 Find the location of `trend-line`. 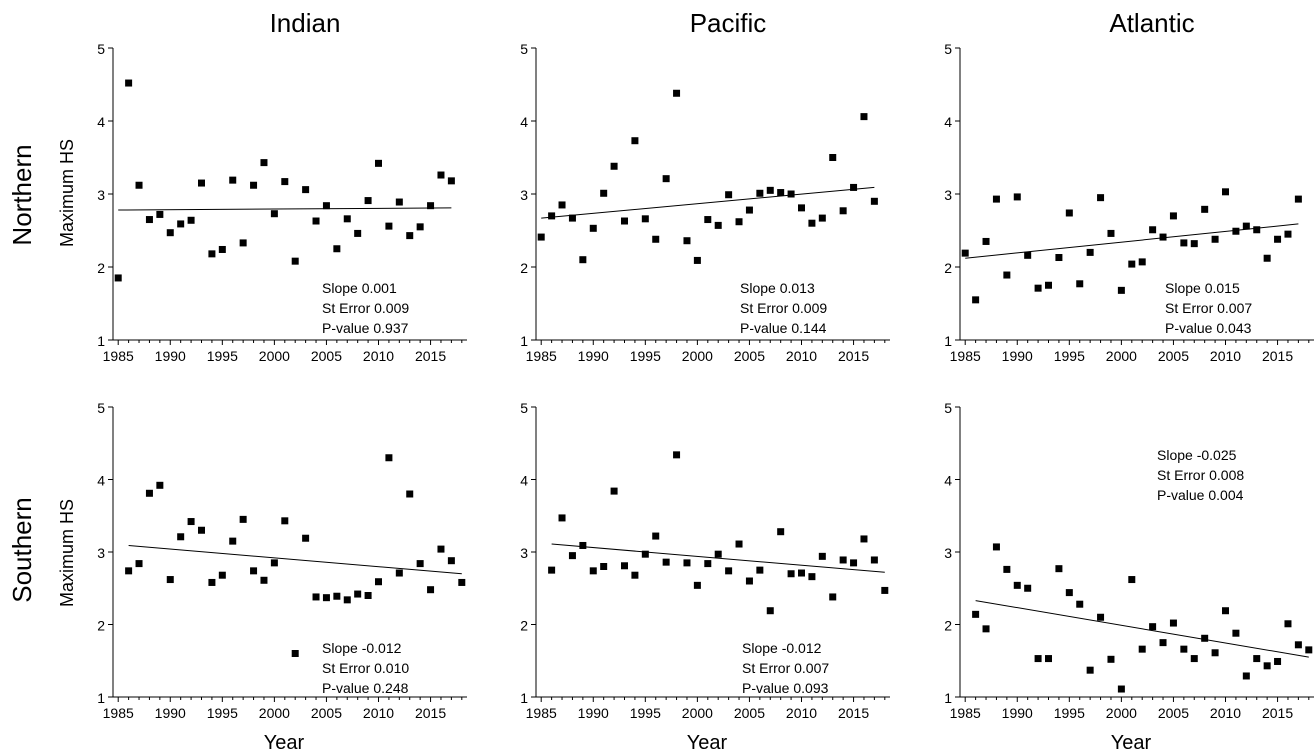

trend-line is located at coordinates (718, 558).